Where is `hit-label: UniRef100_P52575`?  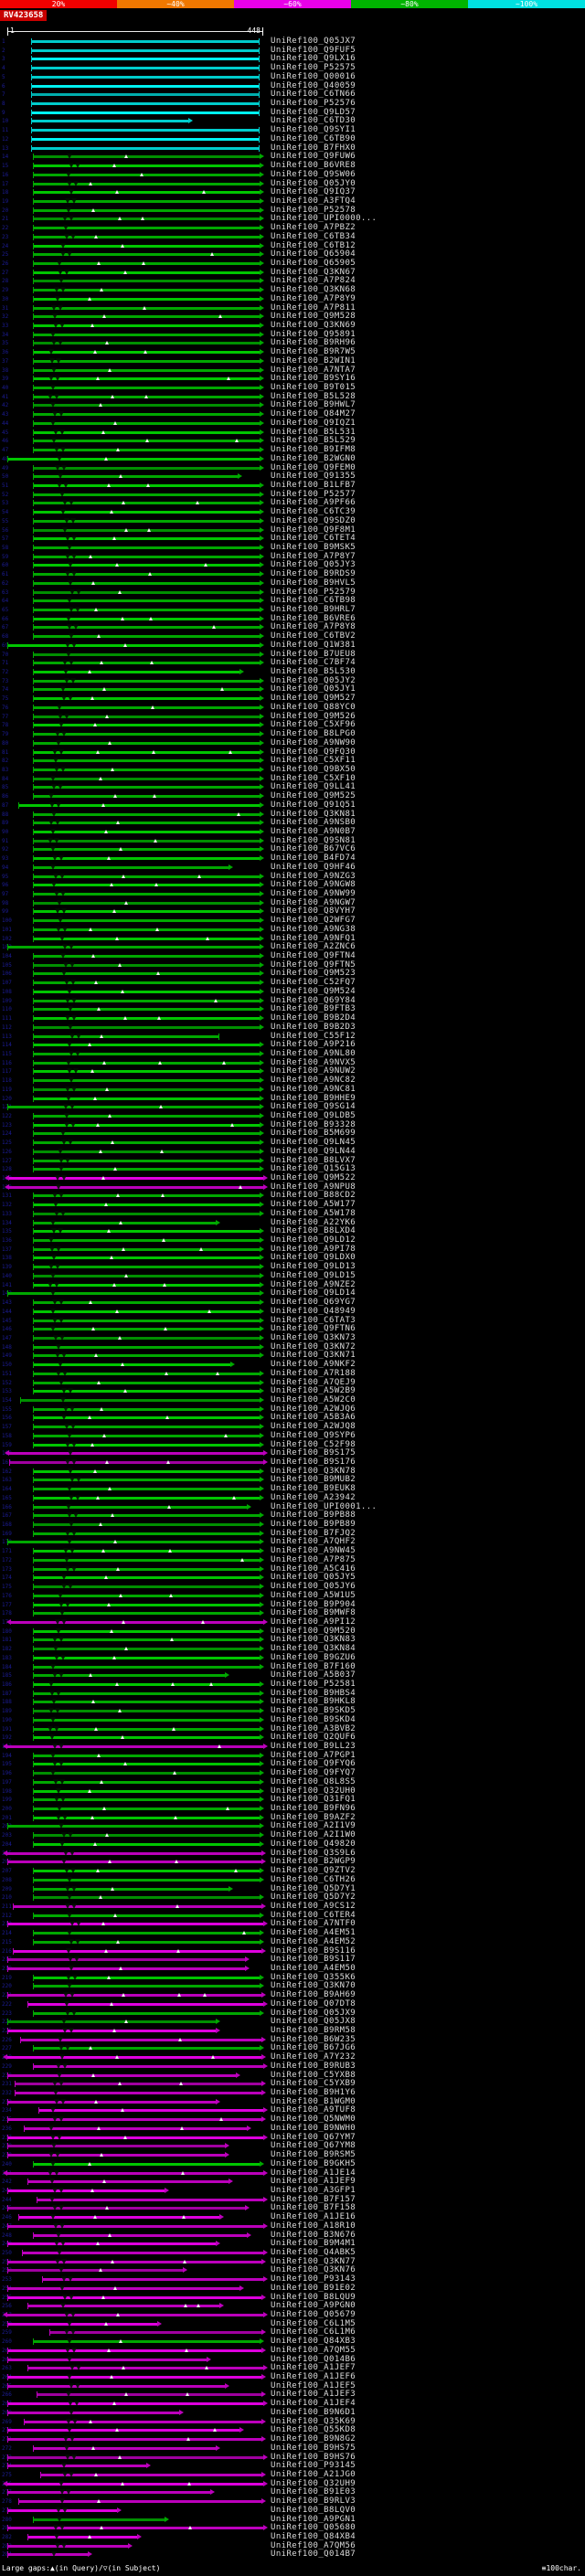 hit-label: UniRef100_P52575 is located at coordinates (314, 68).